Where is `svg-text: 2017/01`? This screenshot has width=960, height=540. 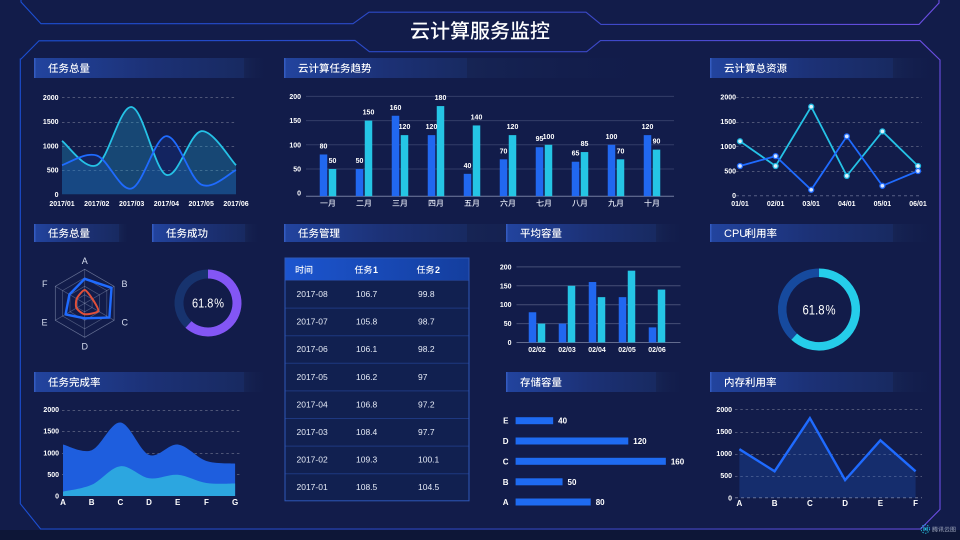
svg-text: 2017/01 is located at coordinates (61, 204).